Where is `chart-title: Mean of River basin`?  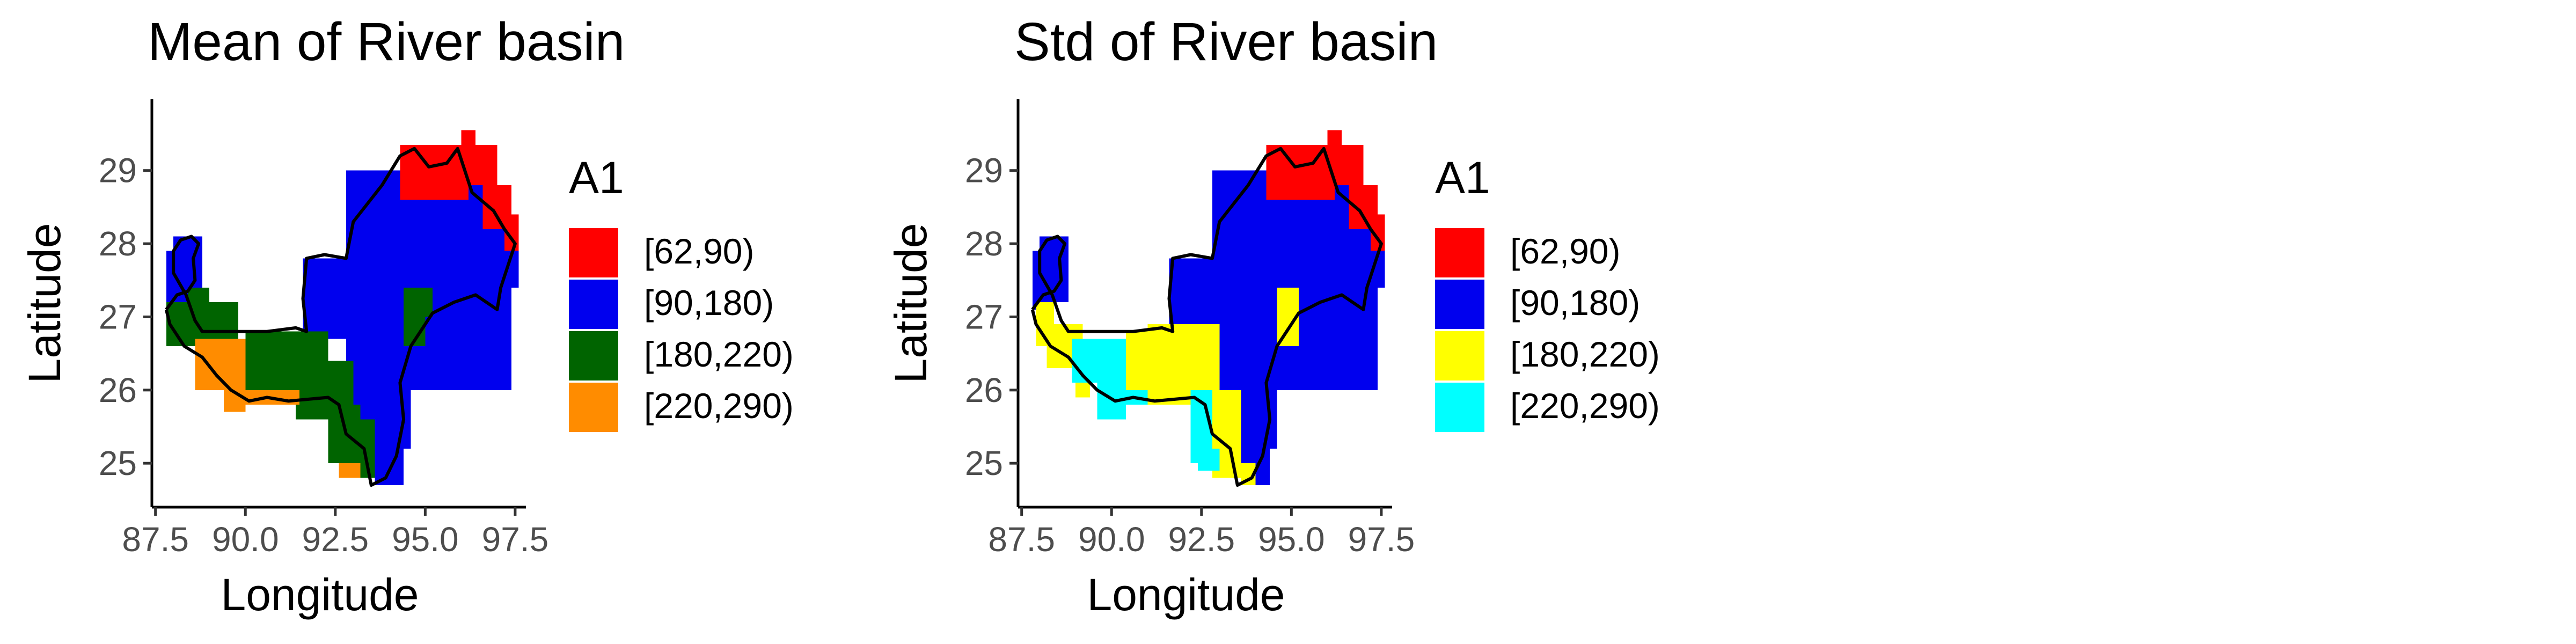
chart-title: Mean of River basin is located at coordinates (386, 42).